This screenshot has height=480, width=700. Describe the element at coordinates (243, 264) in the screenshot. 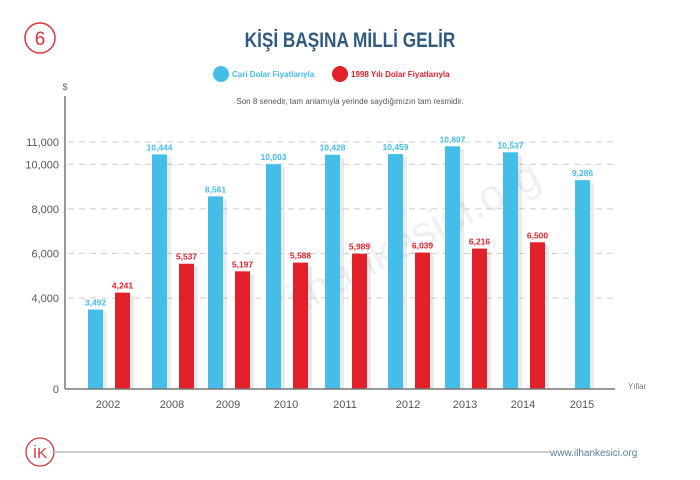

I see `data-label: 5,197` at that location.